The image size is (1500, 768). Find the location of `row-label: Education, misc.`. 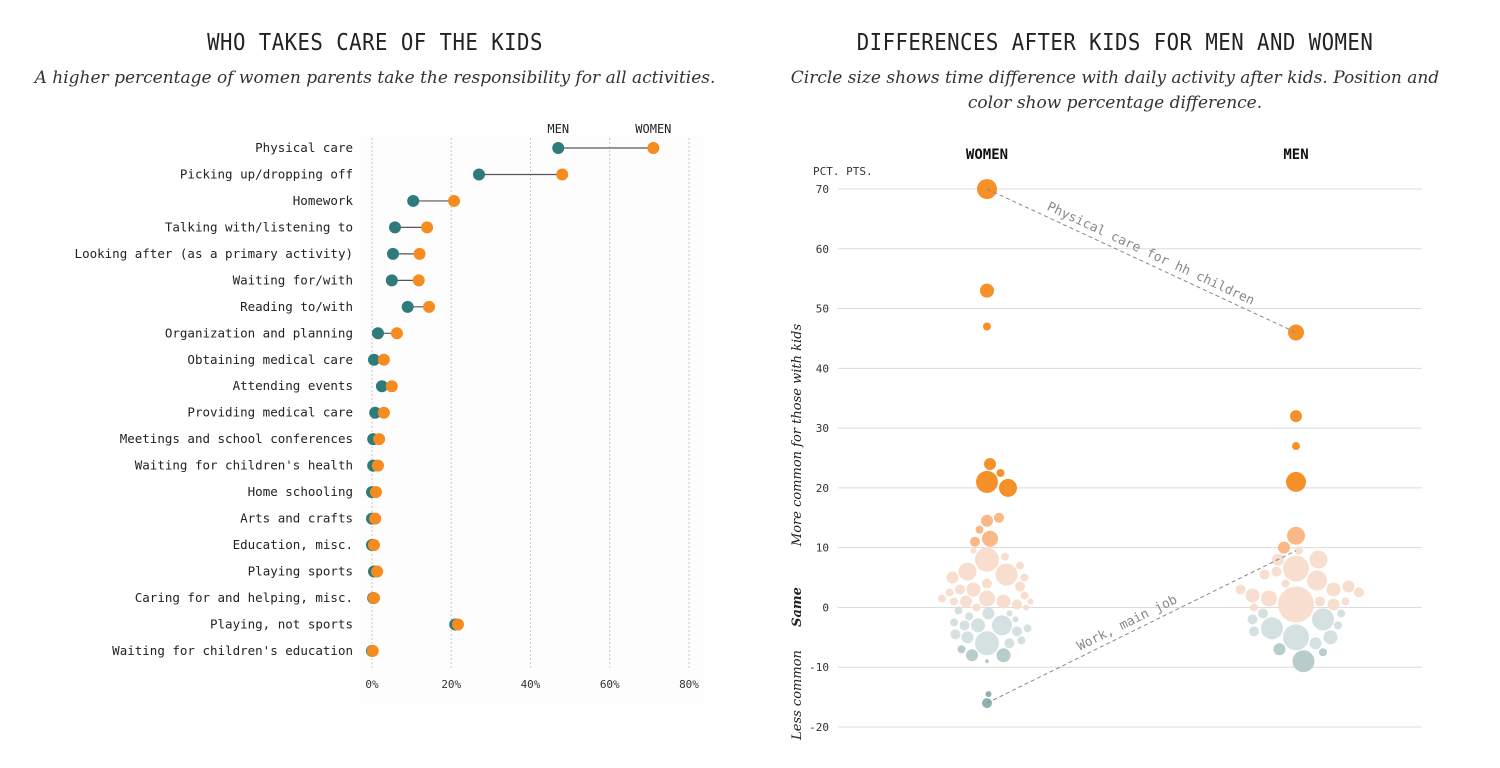

row-label: Education, misc. is located at coordinates (293, 544).